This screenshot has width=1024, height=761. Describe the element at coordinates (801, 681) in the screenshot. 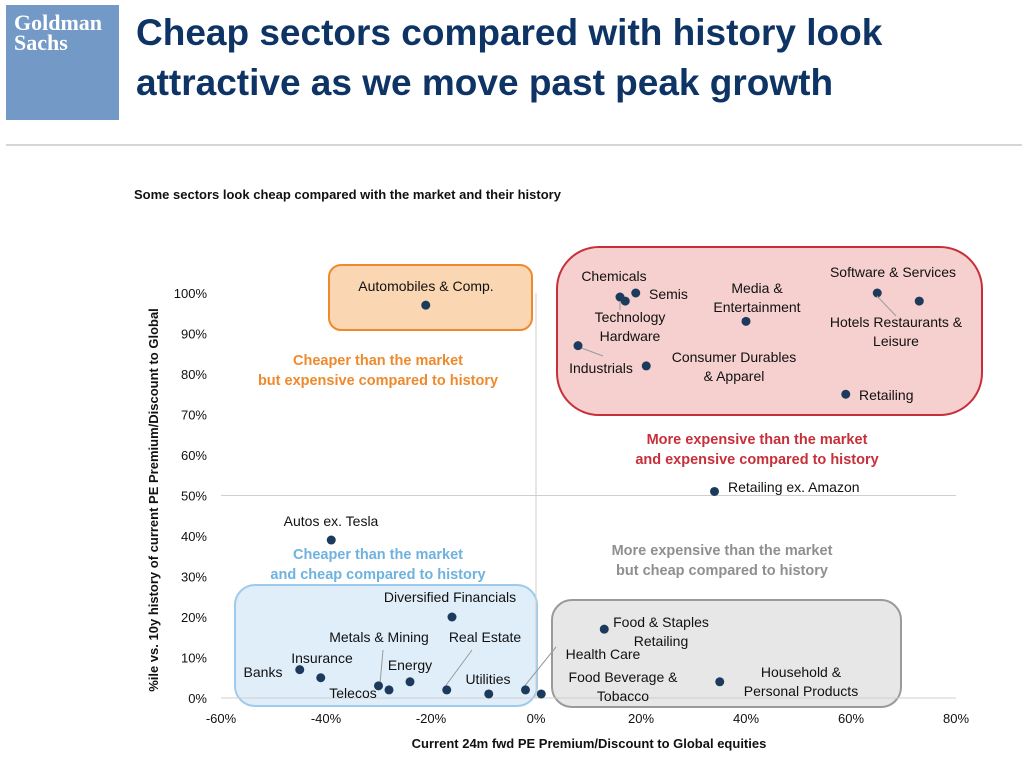

I see `point-label: Household & Personal Products` at that location.